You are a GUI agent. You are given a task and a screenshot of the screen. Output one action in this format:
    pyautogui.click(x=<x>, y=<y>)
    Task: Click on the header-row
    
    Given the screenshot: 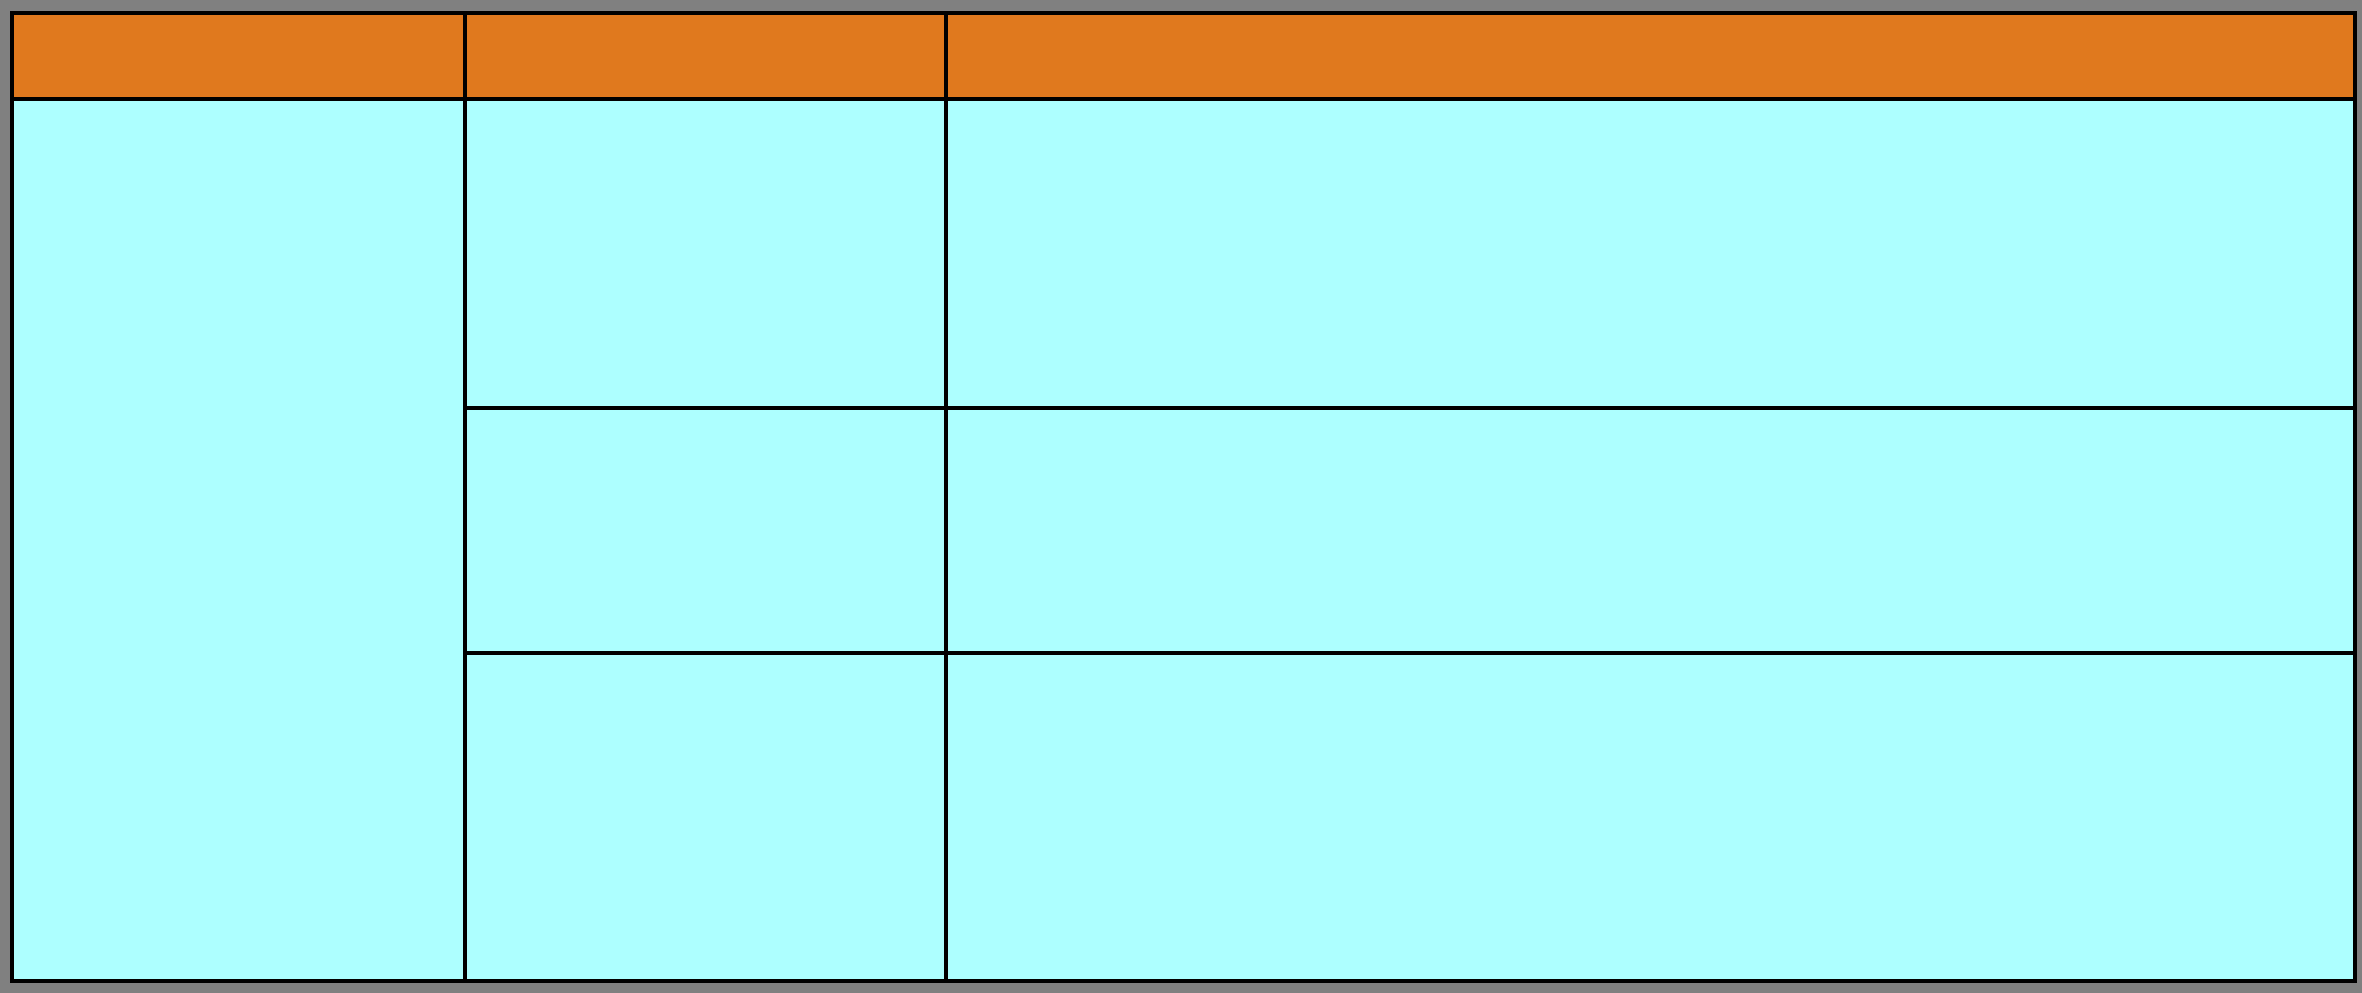 What is the action you would take?
    pyautogui.click(x=1183, y=56)
    